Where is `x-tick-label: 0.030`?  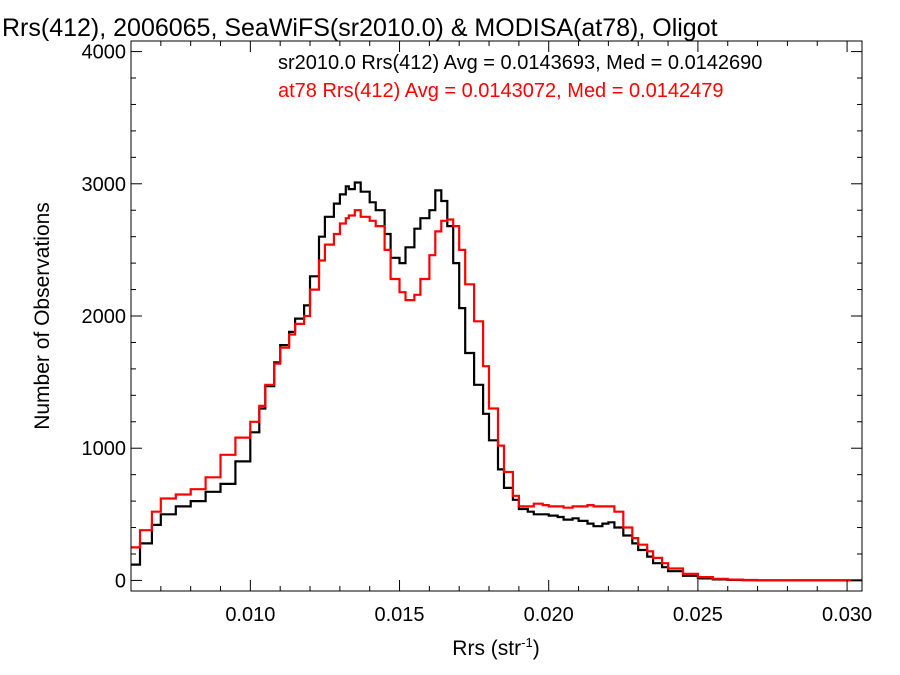 x-tick-label: 0.030 is located at coordinates (847, 615).